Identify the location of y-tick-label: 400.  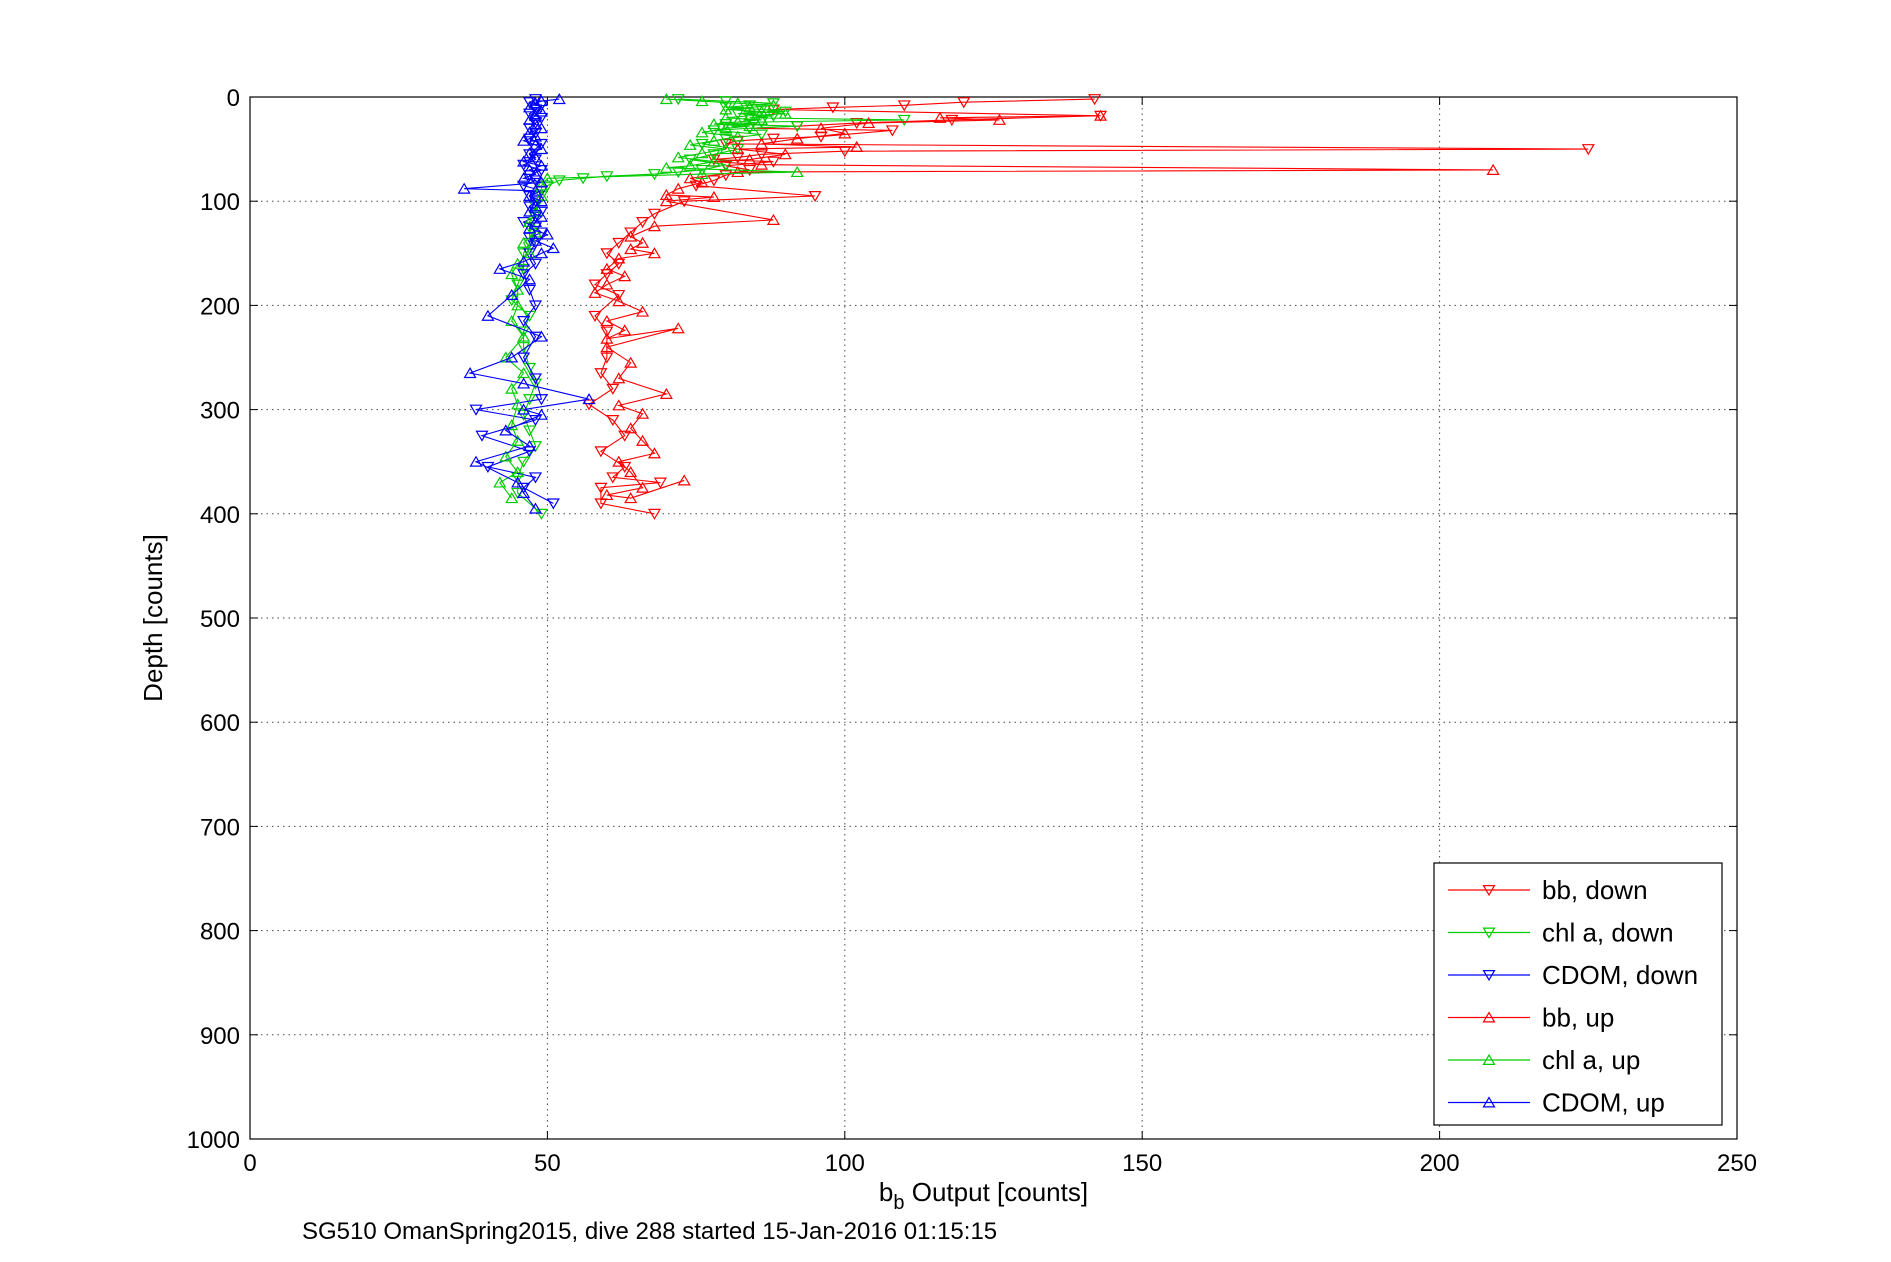
(220, 515).